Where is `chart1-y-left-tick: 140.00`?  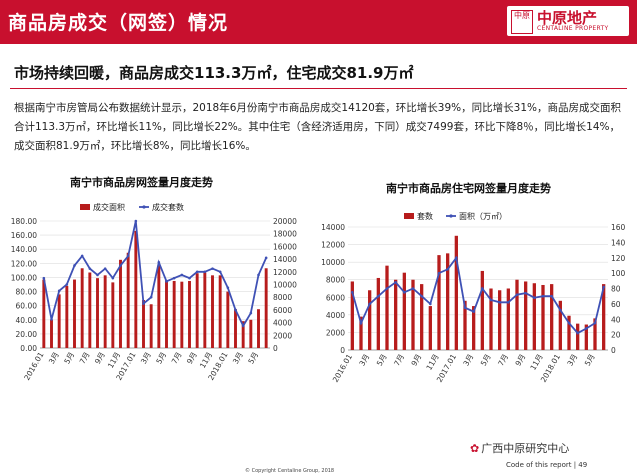 chart1-y-left-tick: 140.00 is located at coordinates (24, 249).